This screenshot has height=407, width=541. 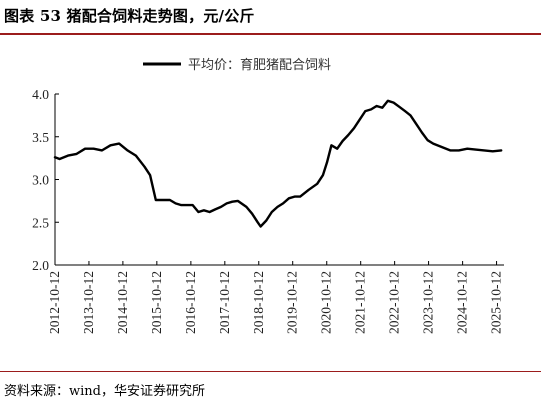 I want to click on source-note: 资料来源：wind，华安证券研究所, so click(x=104, y=391).